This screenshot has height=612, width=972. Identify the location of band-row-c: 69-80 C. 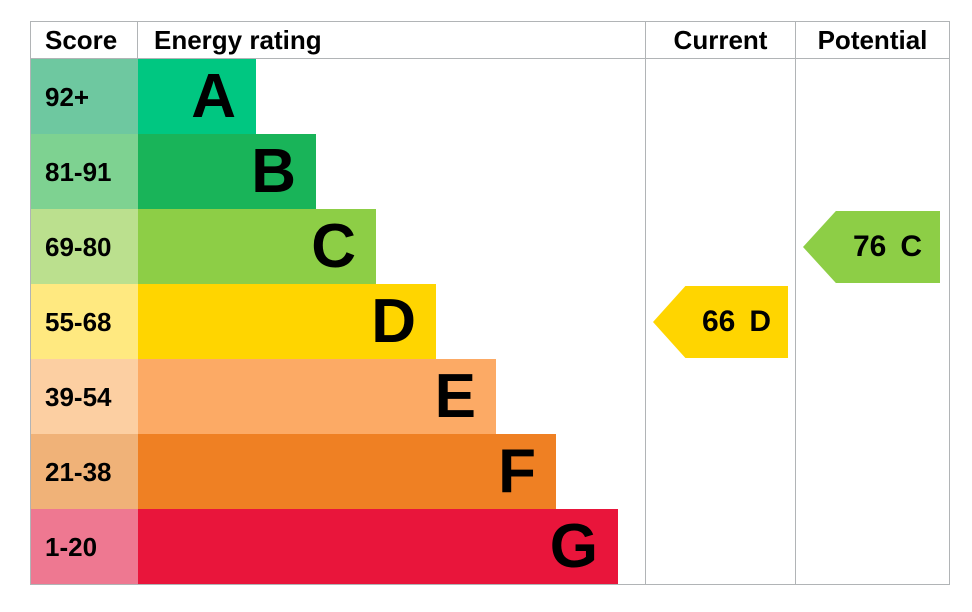
(490, 246).